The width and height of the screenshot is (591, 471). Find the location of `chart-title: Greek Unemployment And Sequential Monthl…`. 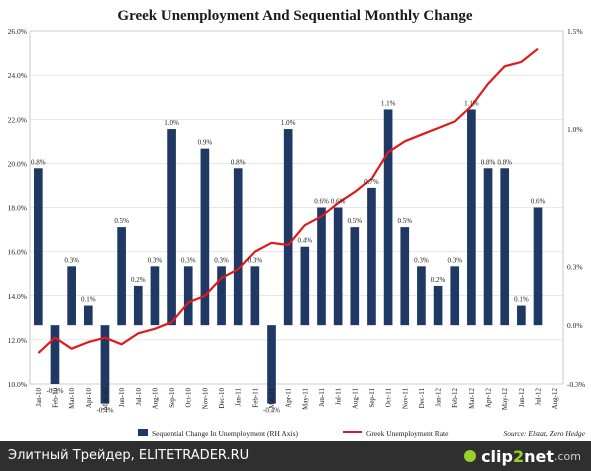

chart-title: Greek Unemployment And Sequential Monthl… is located at coordinates (295, 16).